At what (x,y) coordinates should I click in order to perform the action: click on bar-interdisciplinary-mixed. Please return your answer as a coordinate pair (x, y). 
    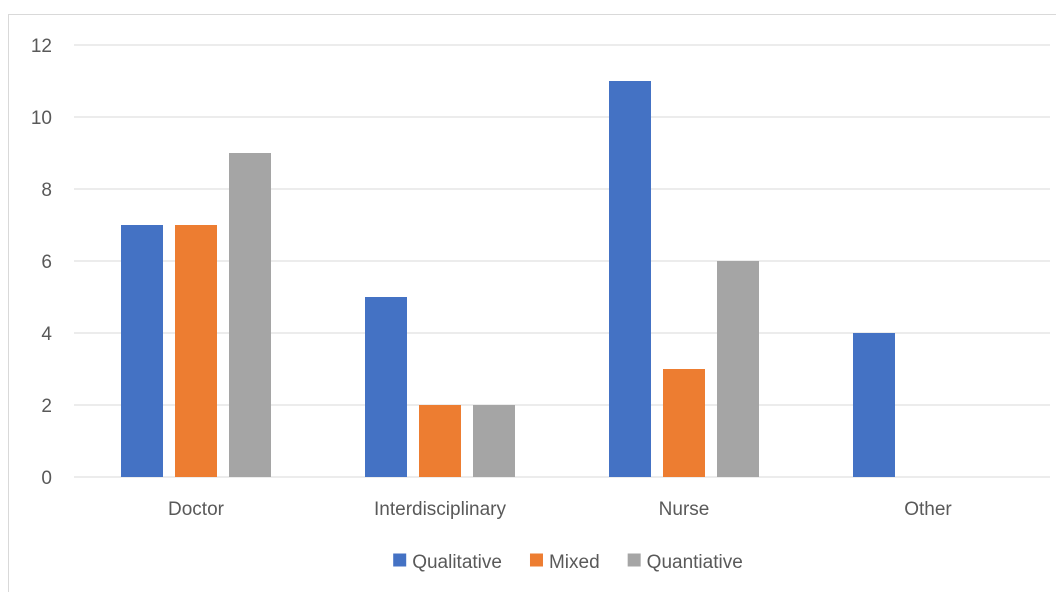
    Looking at the image, I should click on (440, 441).